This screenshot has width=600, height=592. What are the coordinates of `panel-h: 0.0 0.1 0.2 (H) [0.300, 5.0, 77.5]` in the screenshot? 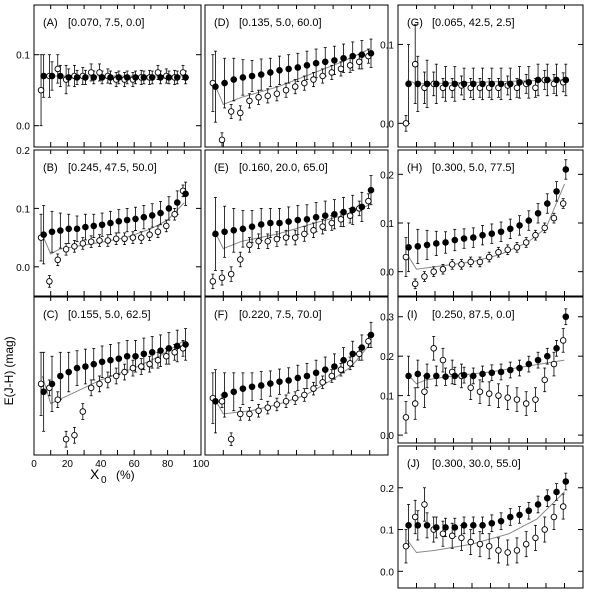 It's located at (482, 223).